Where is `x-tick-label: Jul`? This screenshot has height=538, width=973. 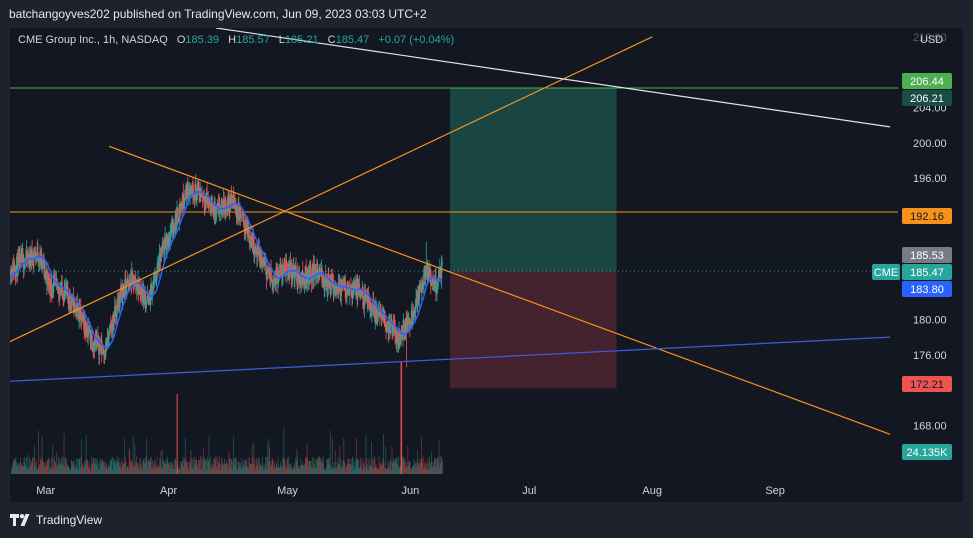 x-tick-label: Jul is located at coordinates (529, 491).